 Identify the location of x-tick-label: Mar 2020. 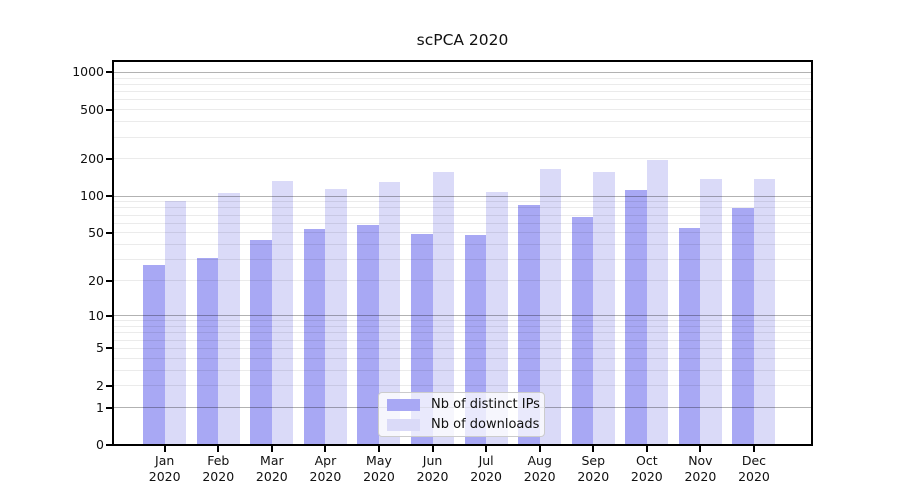
(271, 468).